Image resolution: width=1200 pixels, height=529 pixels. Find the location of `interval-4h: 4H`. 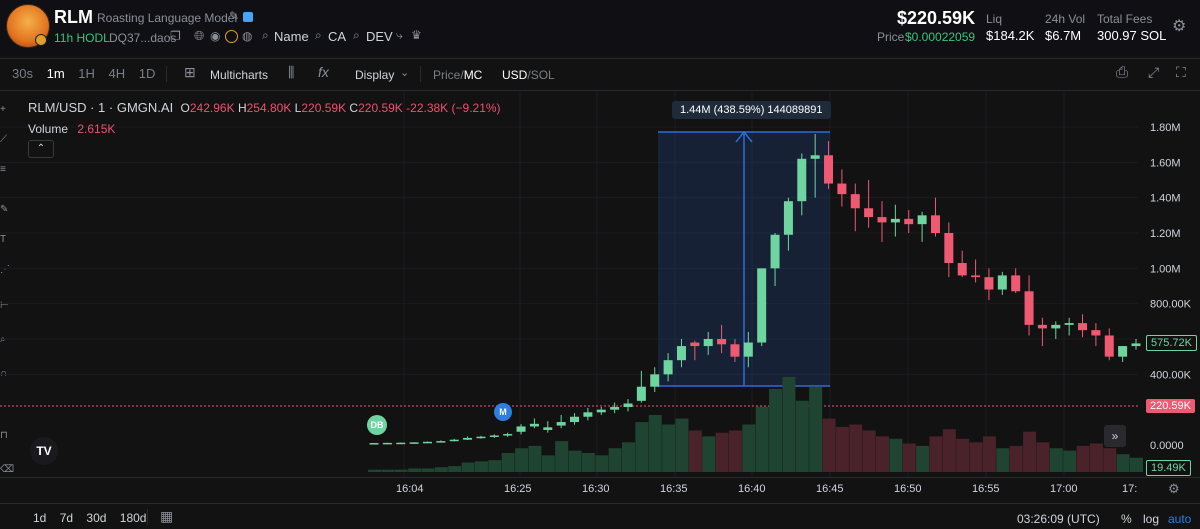

interval-4h: 4H is located at coordinates (117, 73).